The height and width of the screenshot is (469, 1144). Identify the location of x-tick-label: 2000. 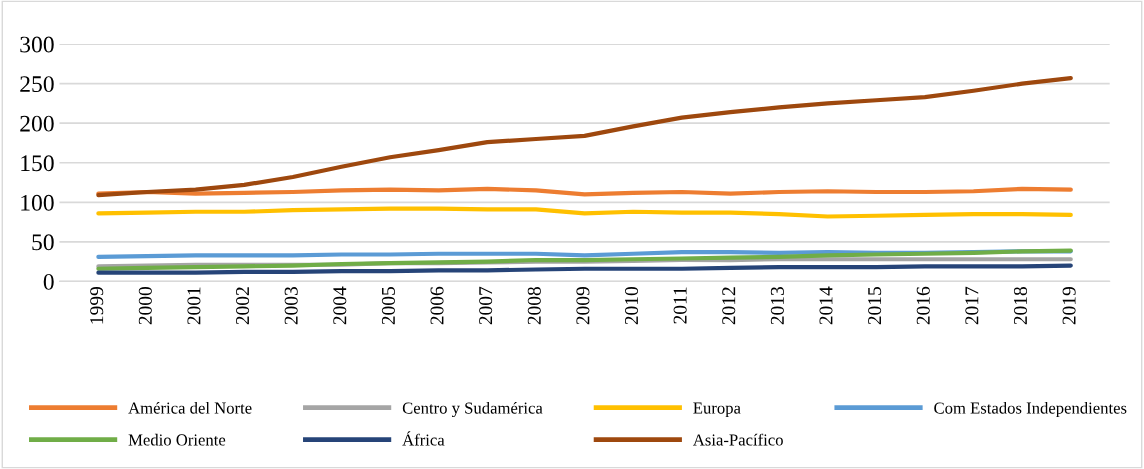
(145, 306).